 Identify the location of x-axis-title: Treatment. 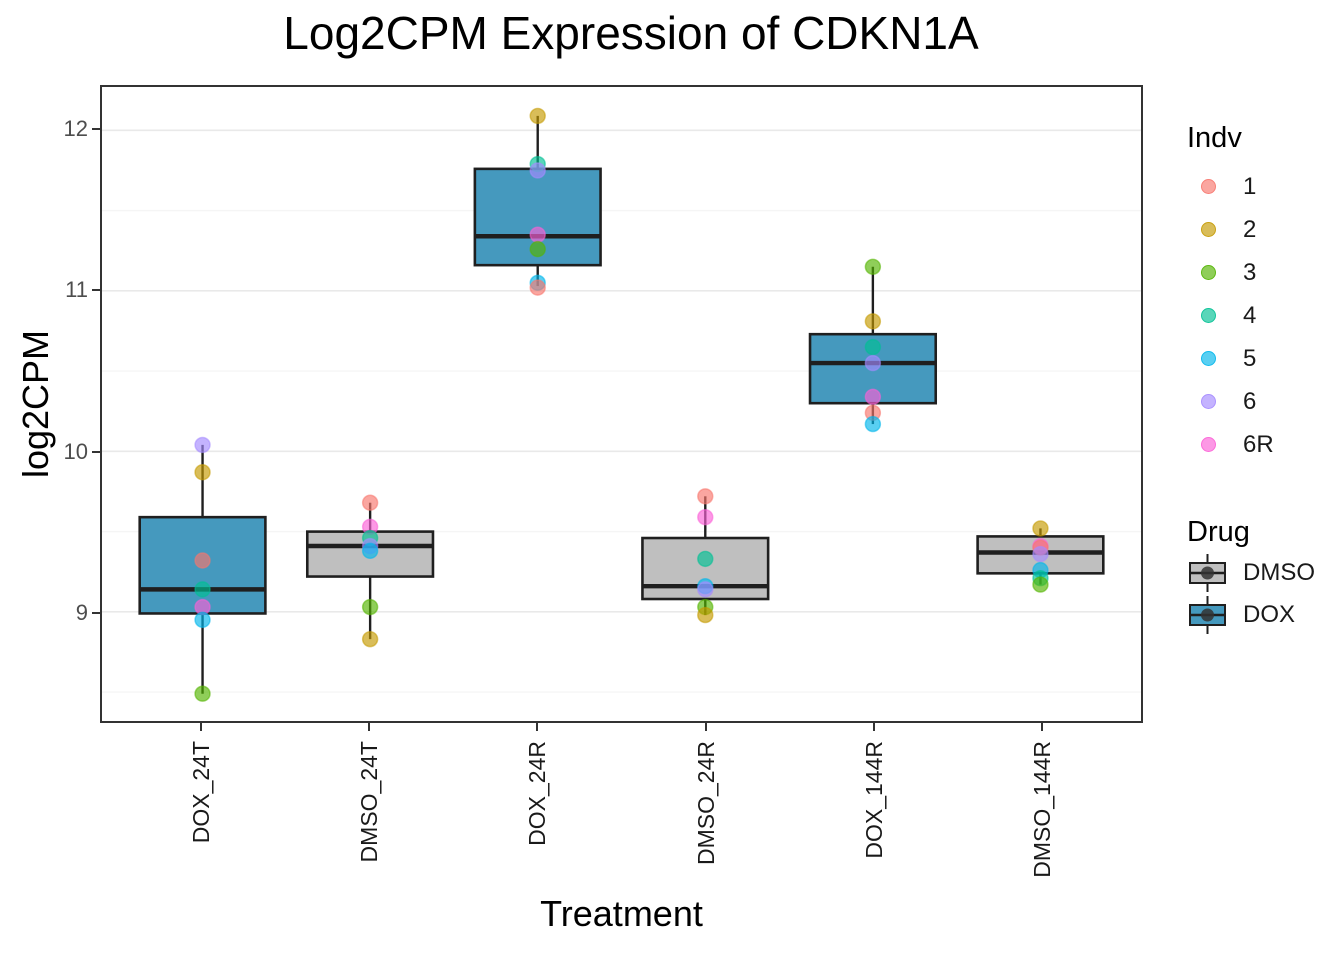
(621, 913).